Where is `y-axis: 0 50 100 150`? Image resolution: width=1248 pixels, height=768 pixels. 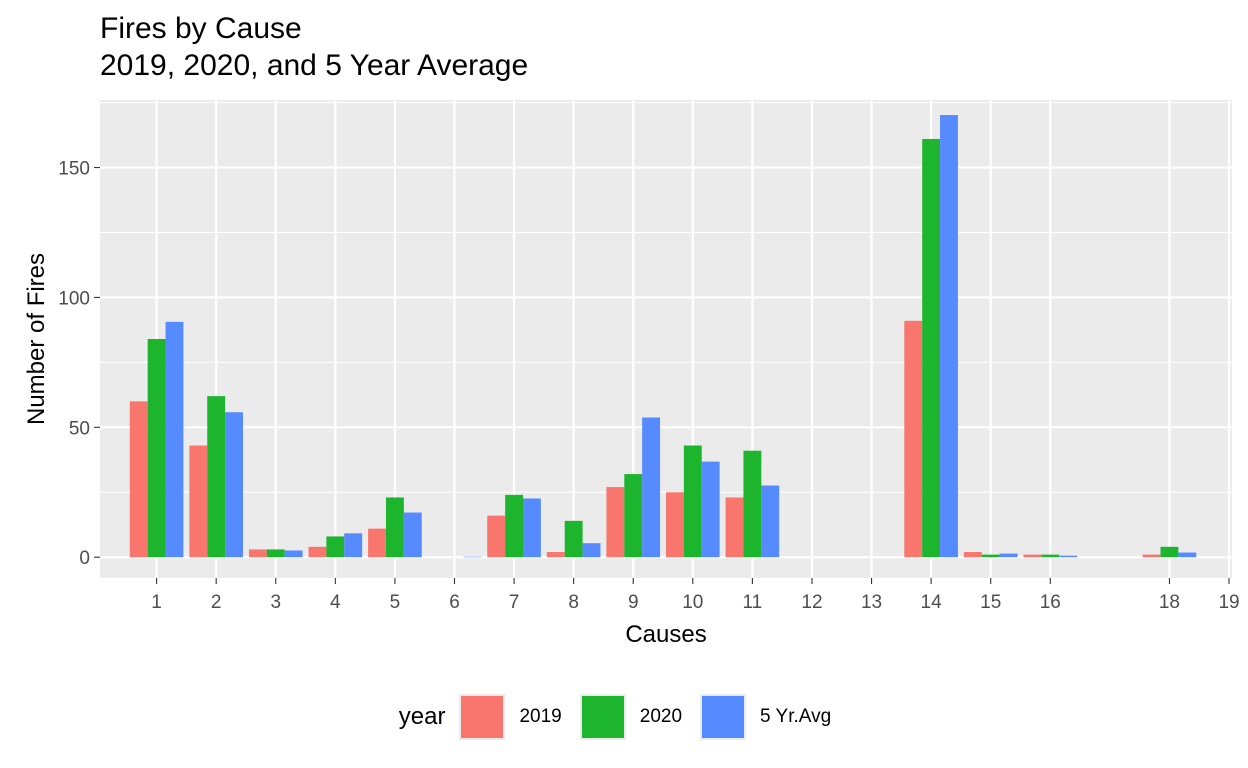 y-axis: 0 50 100 150 is located at coordinates (79, 364).